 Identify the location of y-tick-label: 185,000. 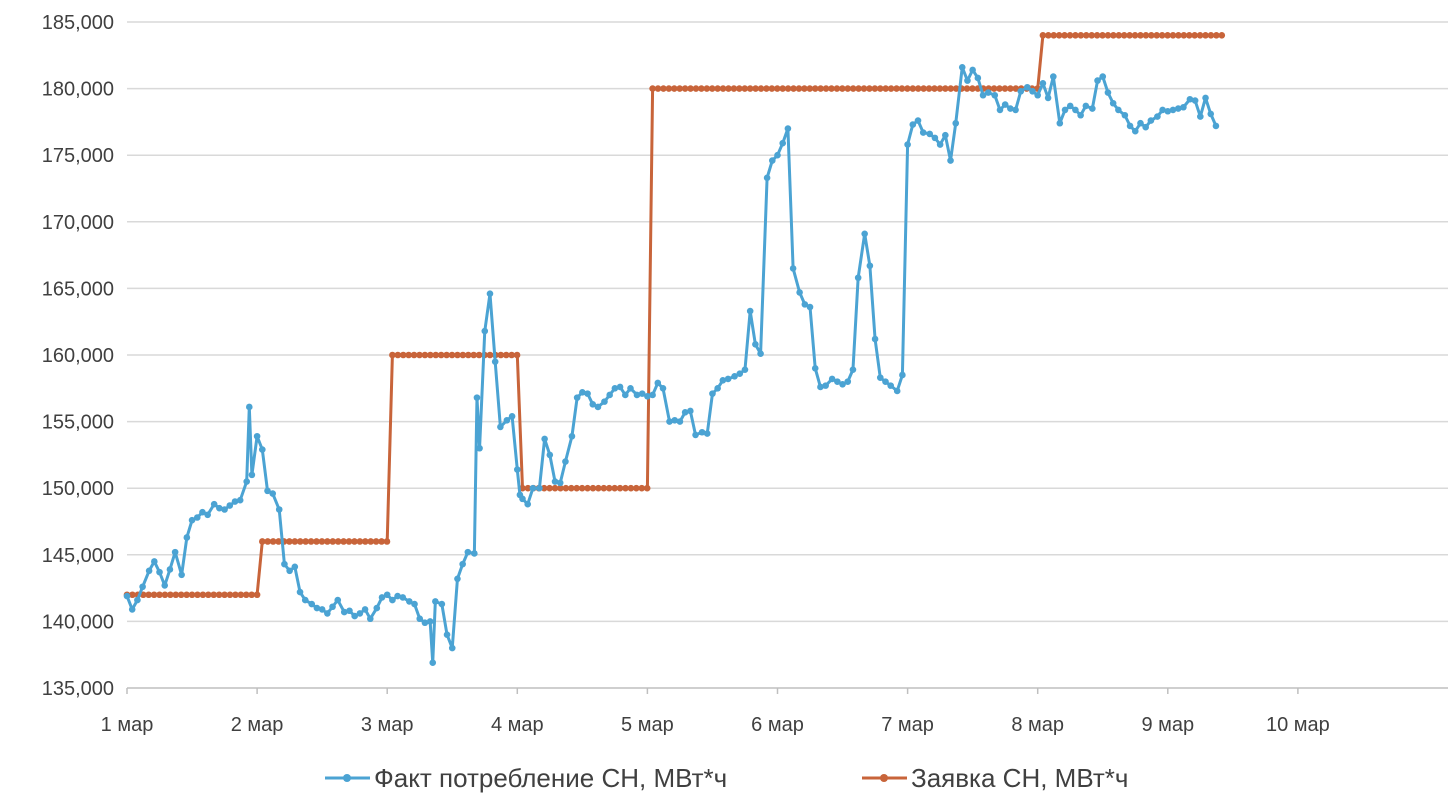
(78, 23).